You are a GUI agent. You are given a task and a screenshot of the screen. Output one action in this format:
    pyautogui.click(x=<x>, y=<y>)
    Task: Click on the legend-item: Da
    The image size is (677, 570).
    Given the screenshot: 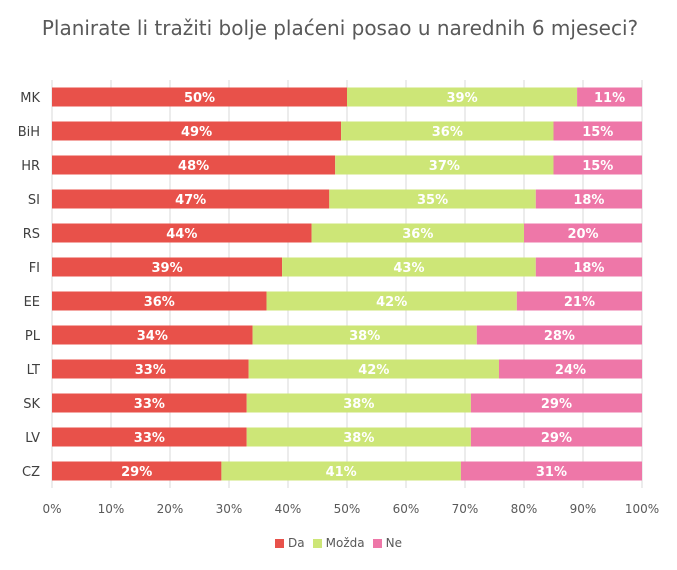 What is the action you would take?
    pyautogui.click(x=290, y=543)
    